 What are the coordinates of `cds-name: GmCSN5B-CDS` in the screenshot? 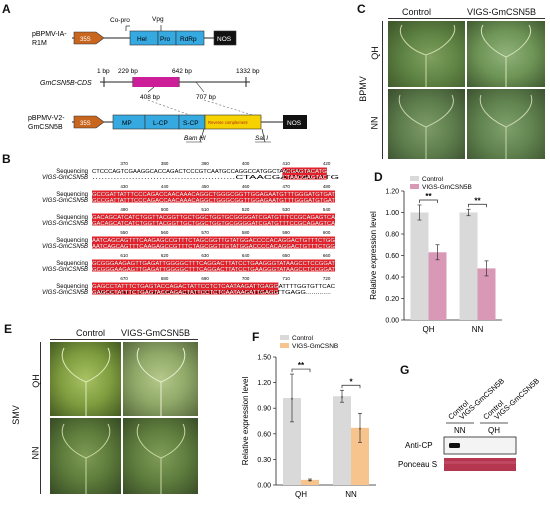 It's located at (66, 83).